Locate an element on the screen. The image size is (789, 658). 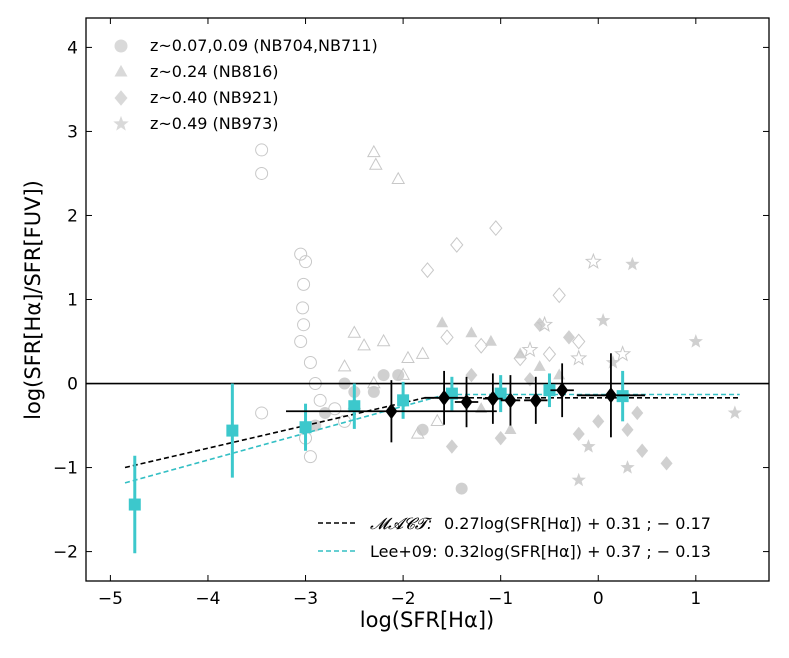
y-tick-labels: −2 −1 0 1 2 3 4 is located at coordinates (65, 300).